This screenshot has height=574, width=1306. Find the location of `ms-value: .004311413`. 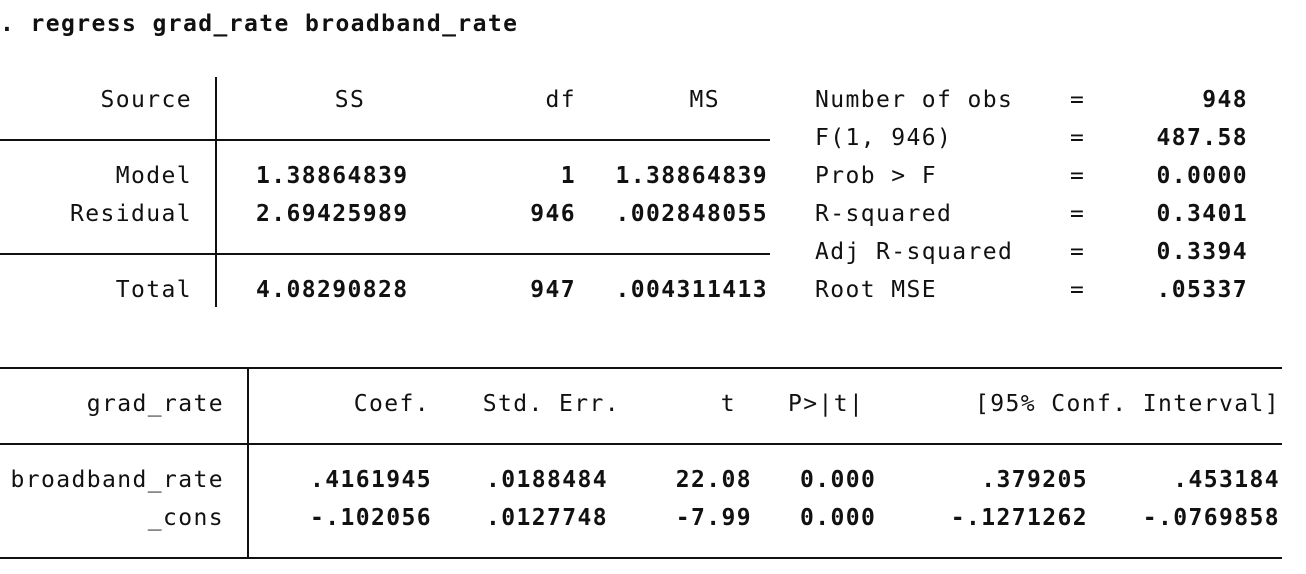

ms-value: .004311413 is located at coordinates (691, 290).